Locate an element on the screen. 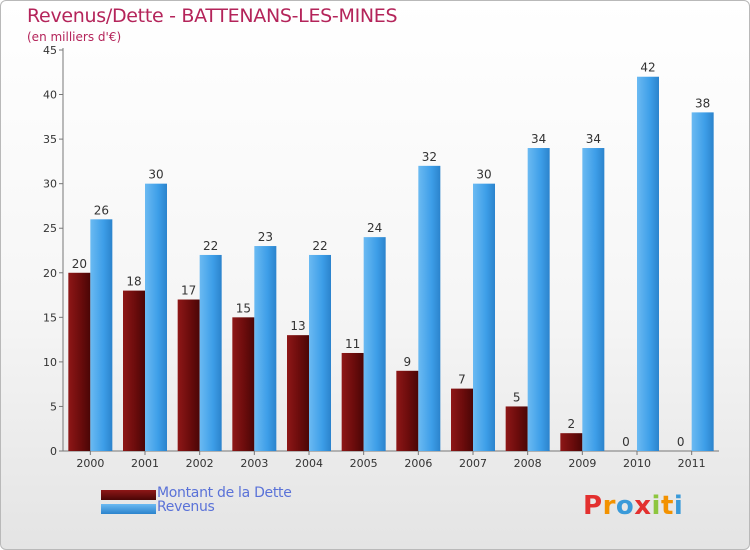  data-label-revenus: 26 is located at coordinates (101, 210).